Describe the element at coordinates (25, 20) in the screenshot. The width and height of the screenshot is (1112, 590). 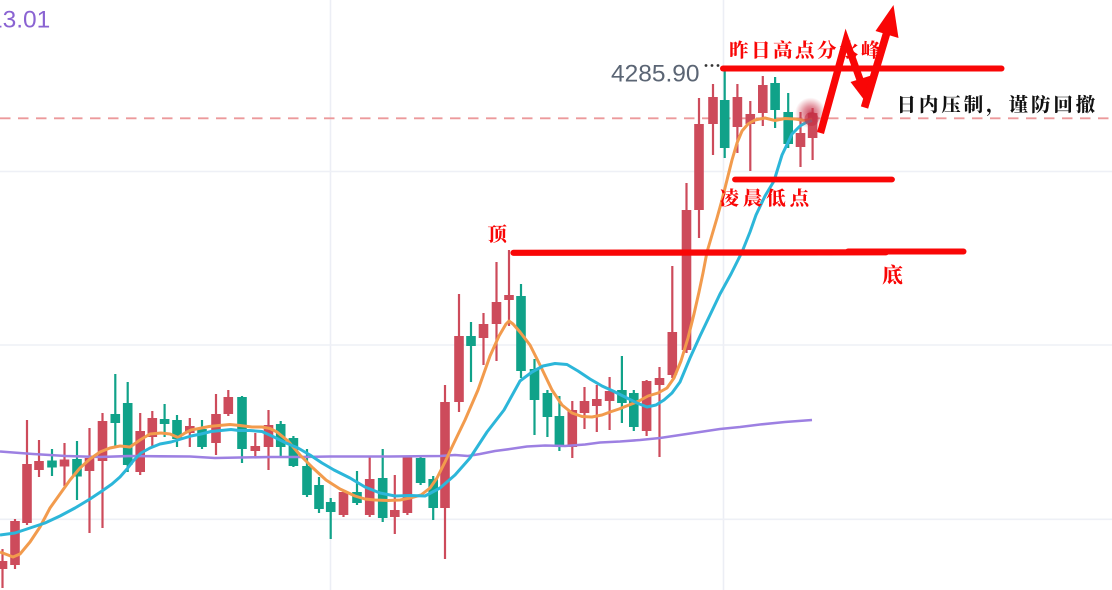
I see `svg-text: 13.01` at that location.